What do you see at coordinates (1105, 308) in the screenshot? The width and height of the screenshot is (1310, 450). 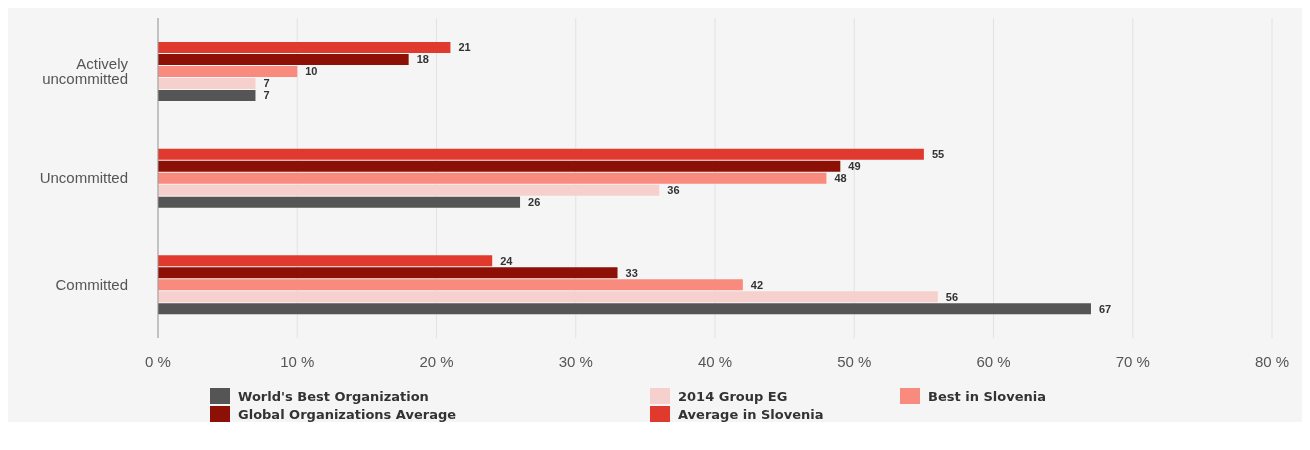 I see `data-label: 67` at bounding box center [1105, 308].